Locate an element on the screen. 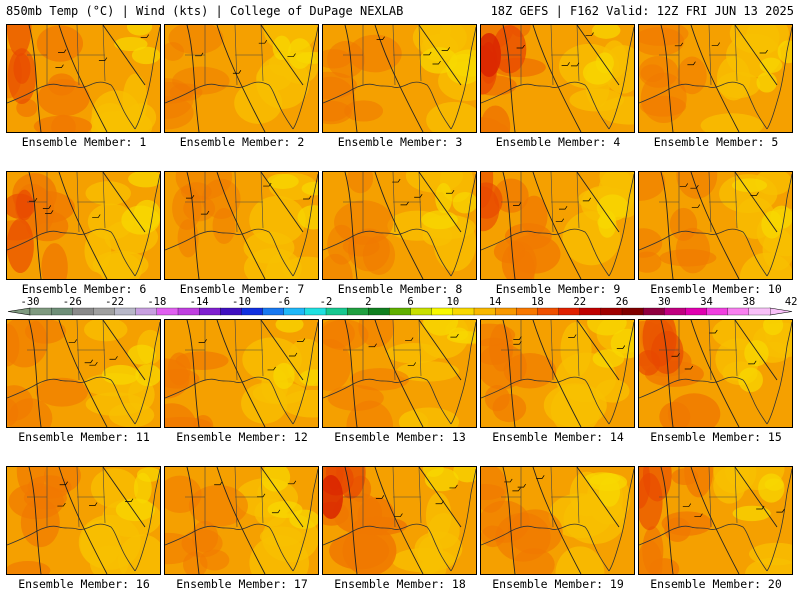 This screenshot has height=600, width=800. colorbar-tick-label: -2 is located at coordinates (326, 302).